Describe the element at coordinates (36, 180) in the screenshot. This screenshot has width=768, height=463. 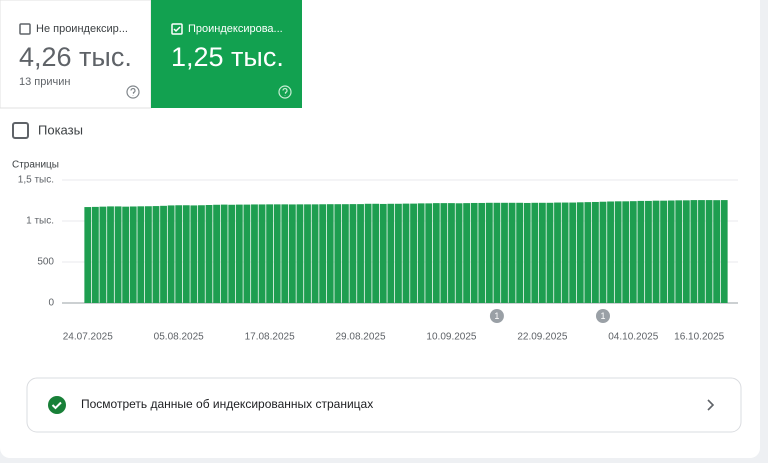
I see `y-tick-label: 1,5 тыс.` at that location.